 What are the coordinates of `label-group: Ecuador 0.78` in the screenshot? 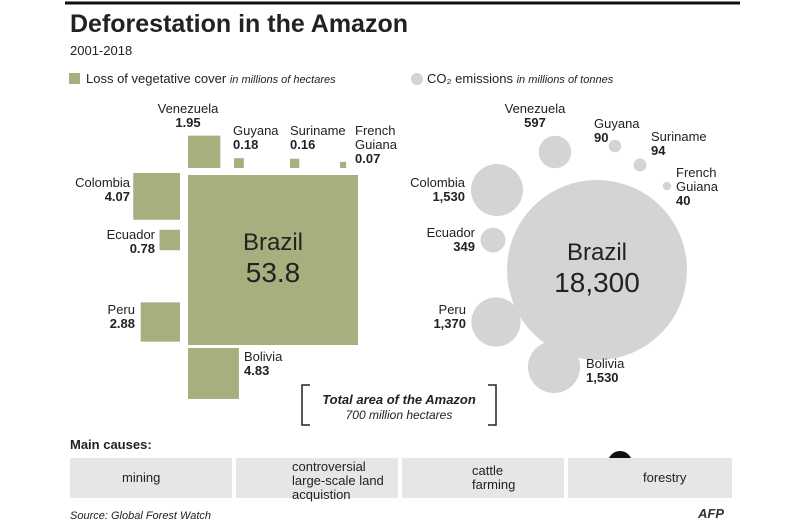 It's located at (107, 242).